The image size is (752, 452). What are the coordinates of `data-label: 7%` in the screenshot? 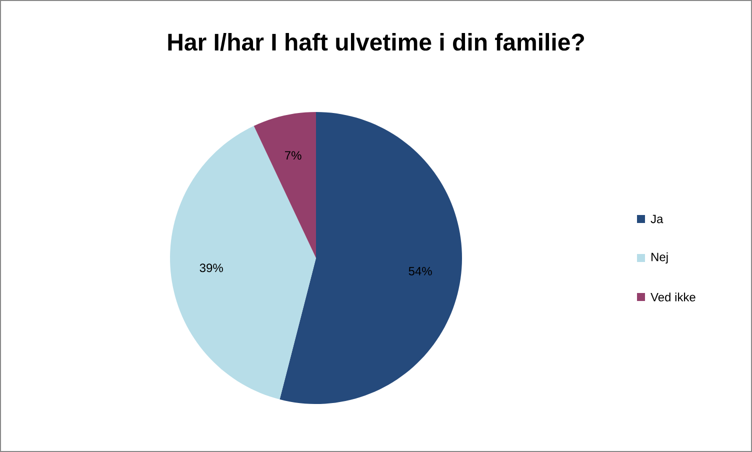 It's located at (293, 155).